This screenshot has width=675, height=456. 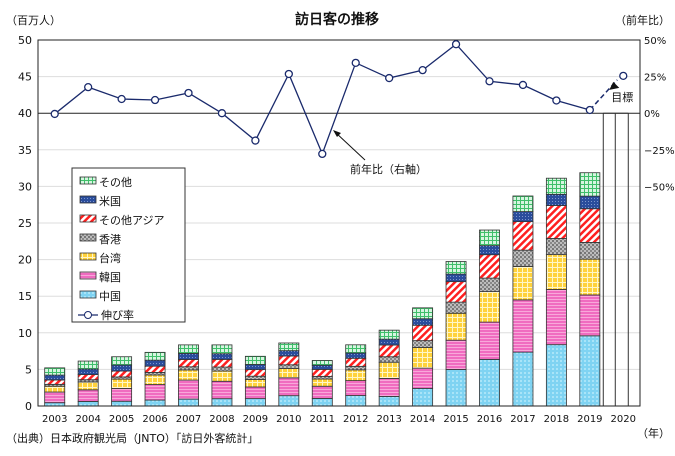 I want to click on x-tick-label: 2016, so click(x=489, y=419).